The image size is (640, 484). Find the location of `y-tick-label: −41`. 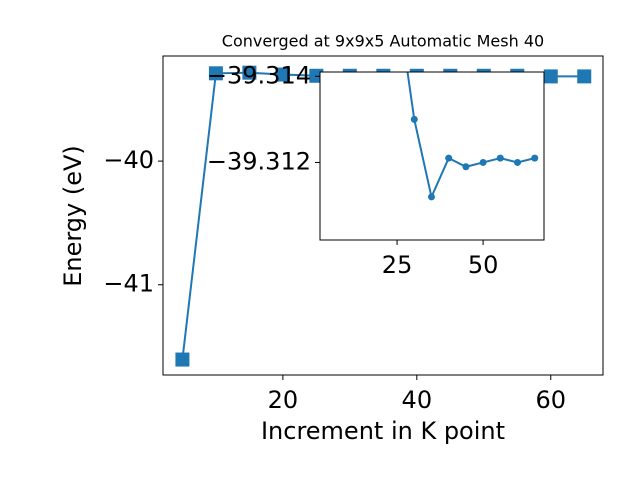

y-tick-label: −41 is located at coordinates (128, 284).